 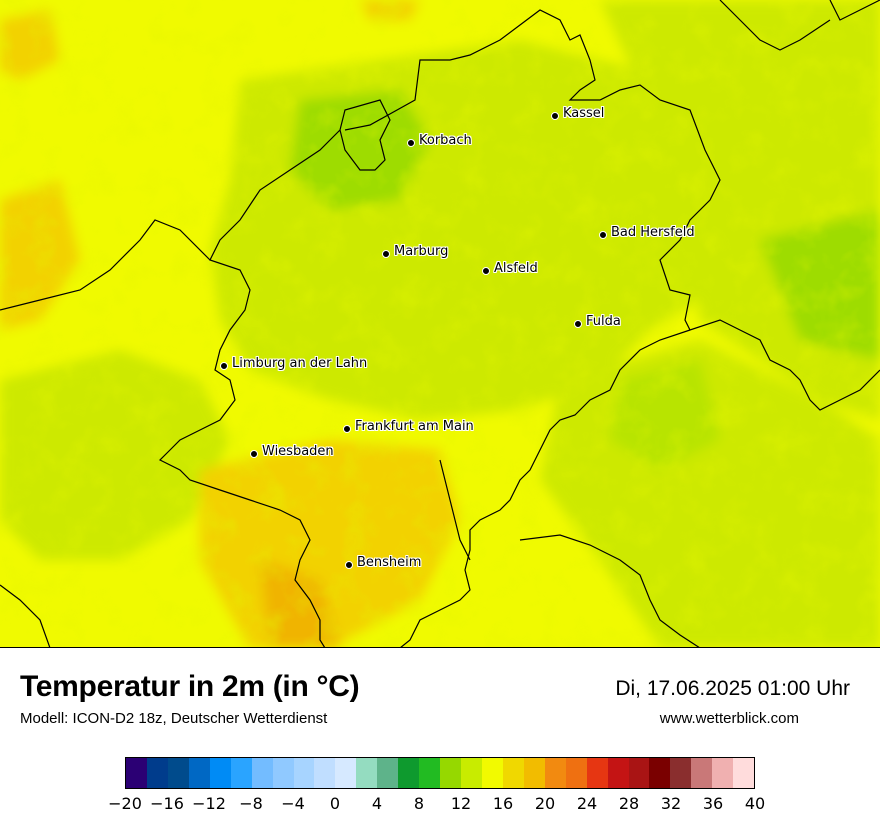 I want to click on map-title: Temperatur in 2m (in °C), so click(x=190, y=686).